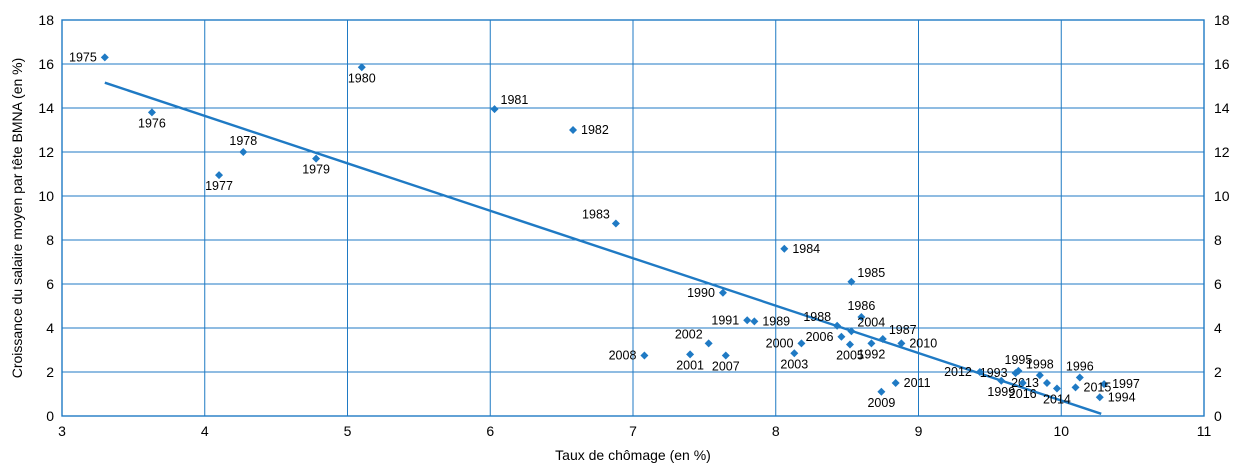 The width and height of the screenshot is (1237, 464). Describe the element at coordinates (881, 403) in the screenshot. I see `point-label-2009: 2009` at that location.